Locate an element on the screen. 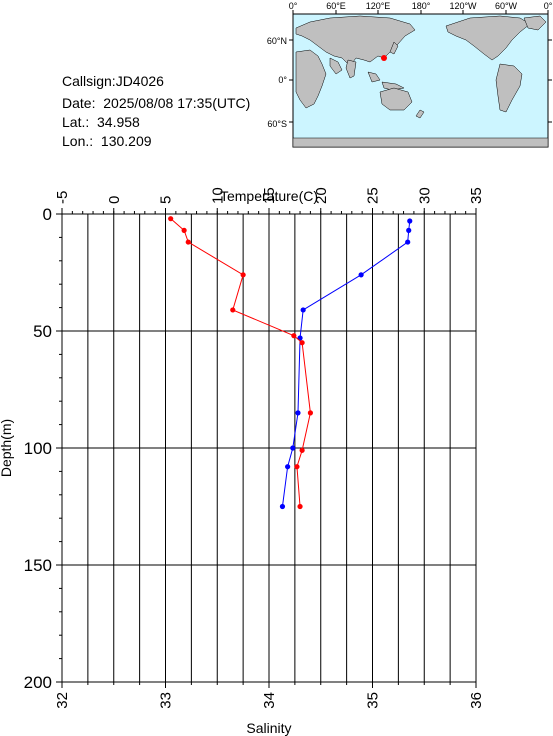 The height and width of the screenshot is (736, 553). depth-ticks: 0 50 100 150 200 is located at coordinates (43, 448).